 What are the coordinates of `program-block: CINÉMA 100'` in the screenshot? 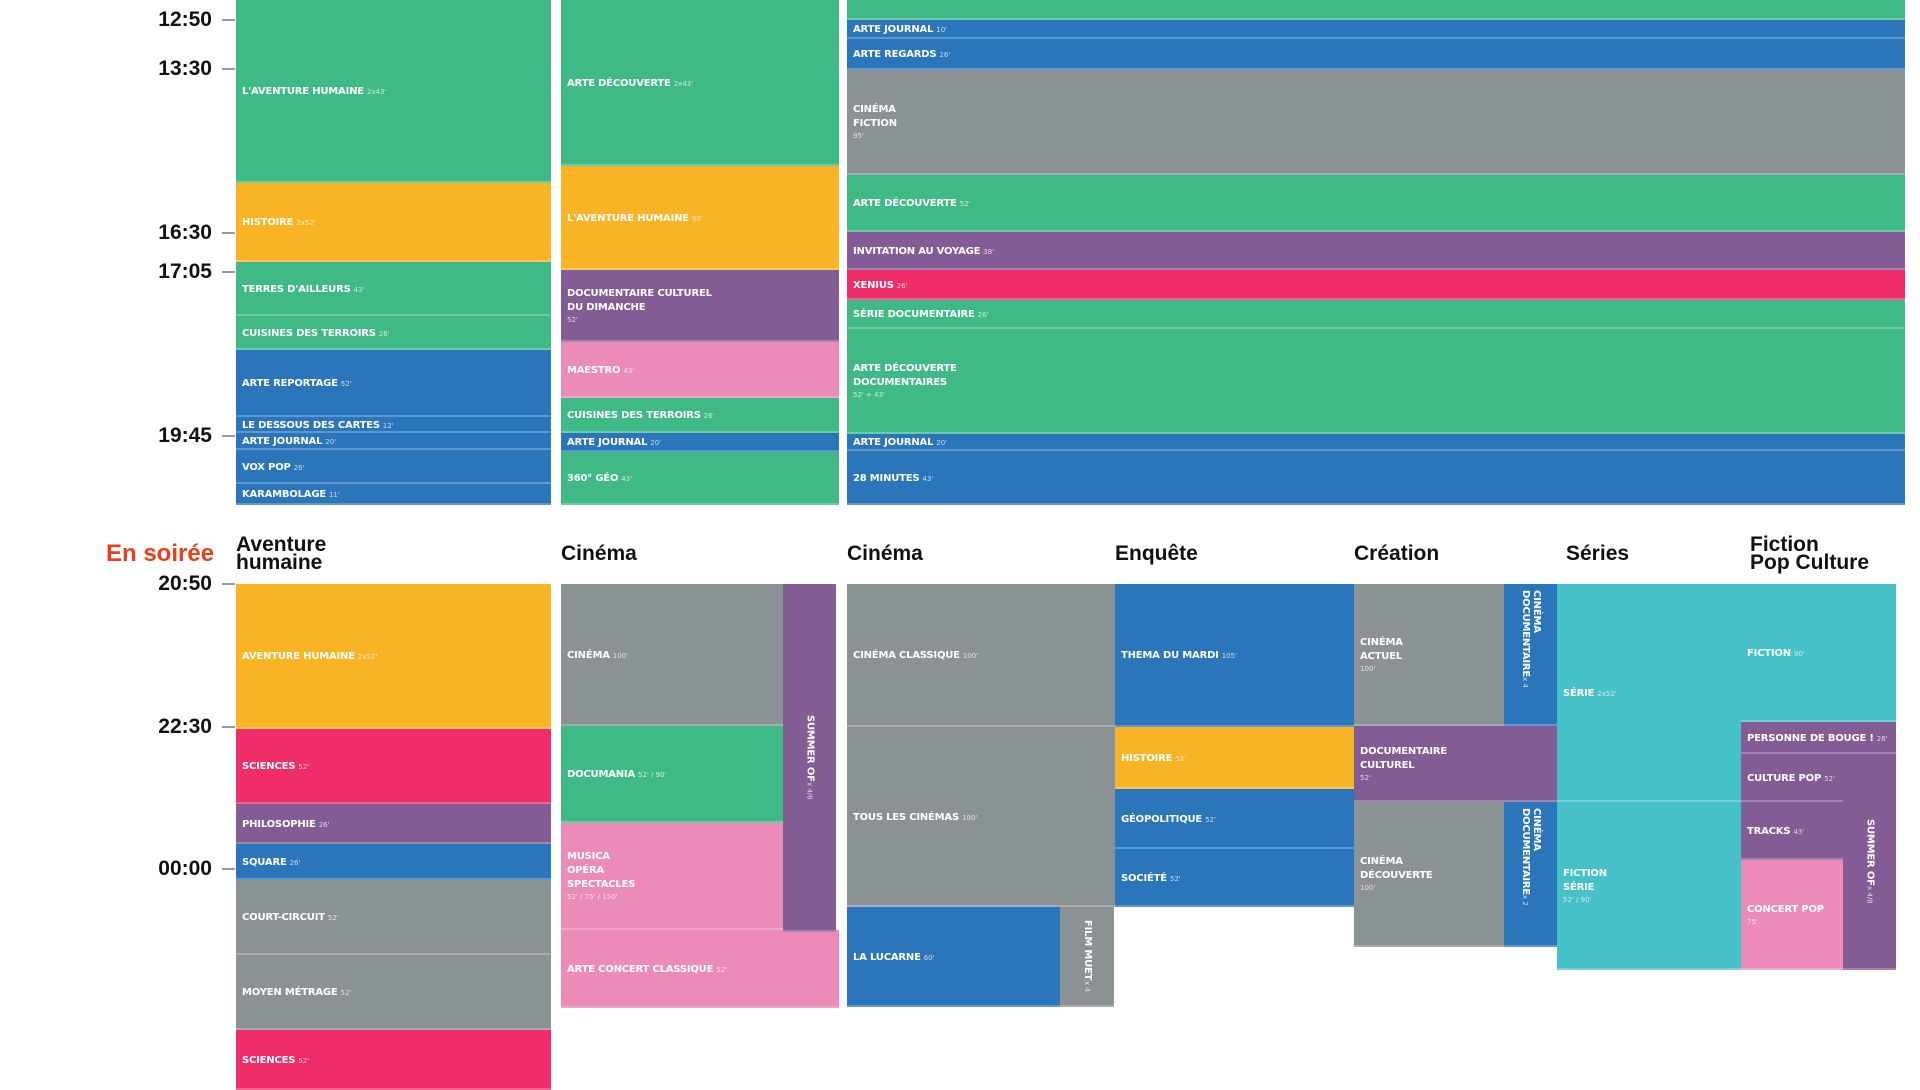 It's located at (672, 655).